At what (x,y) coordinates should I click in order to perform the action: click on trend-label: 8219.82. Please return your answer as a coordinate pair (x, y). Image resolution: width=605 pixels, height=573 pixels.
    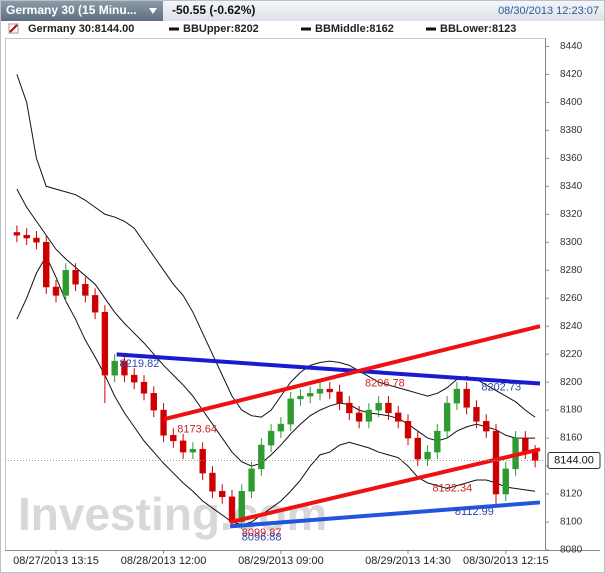
    Looking at the image, I should click on (140, 364).